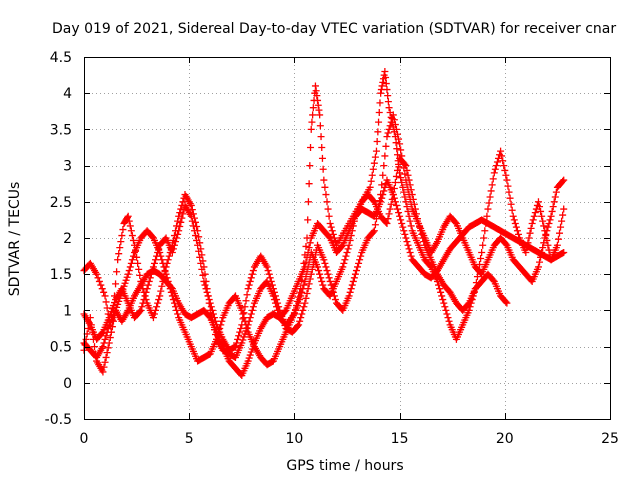  Describe the element at coordinates (67, 167) in the screenshot. I see `y-tick-label: 3` at that location.